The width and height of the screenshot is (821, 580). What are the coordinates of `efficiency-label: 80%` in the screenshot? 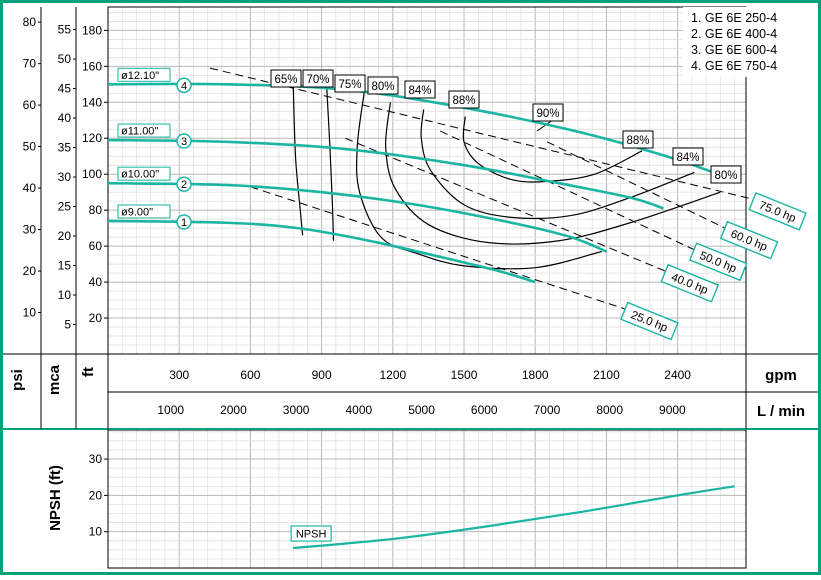 It's located at (382, 87).